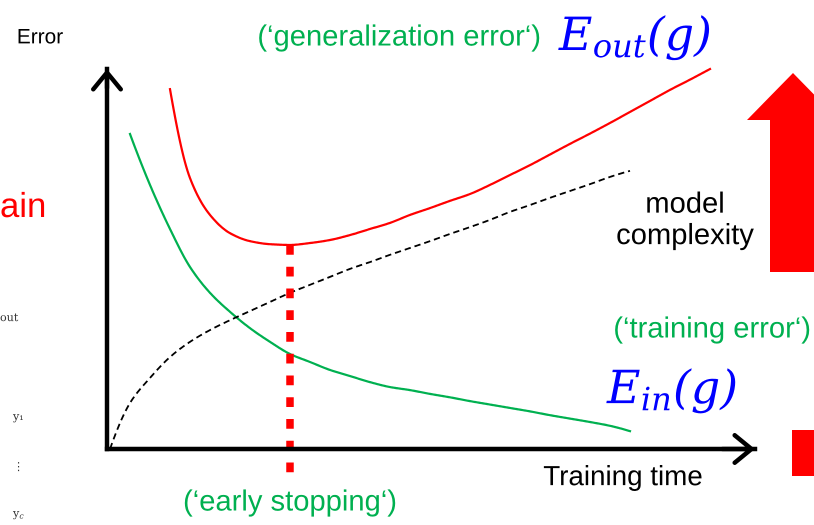  I want to click on y-axis-title: Error, so click(40, 36).